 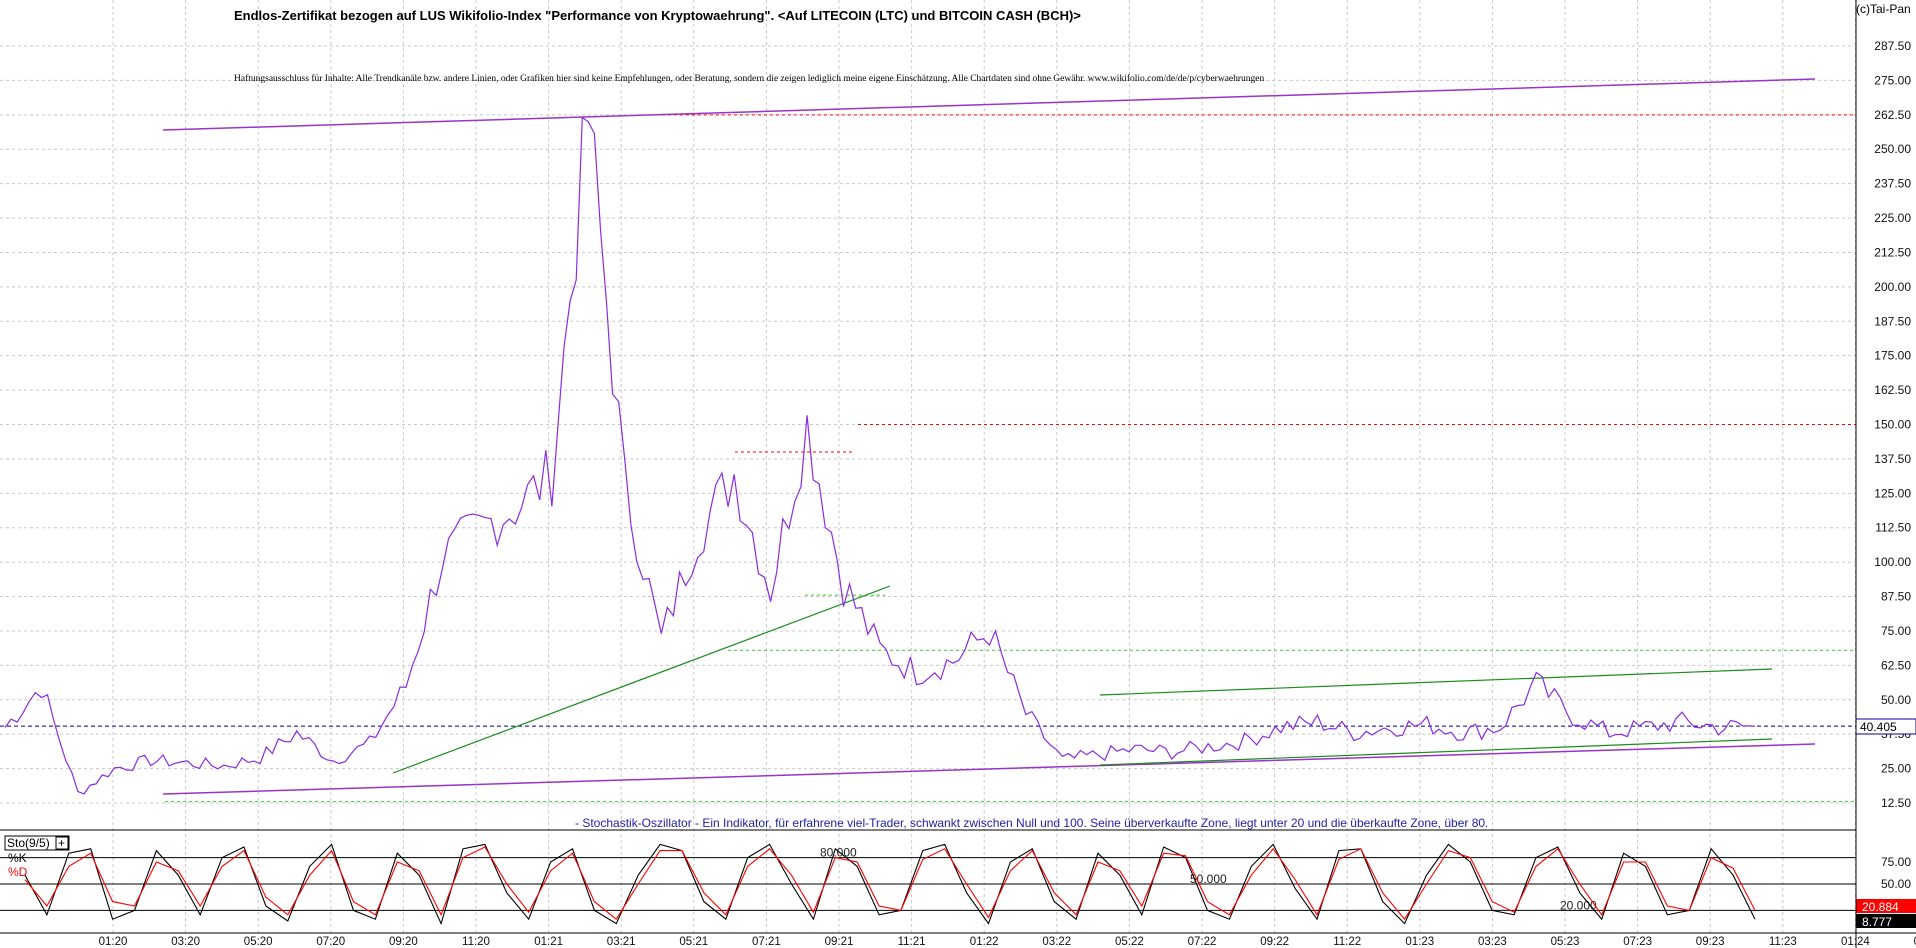 I want to click on y-tick-label: 12.50, so click(x=1896, y=803).